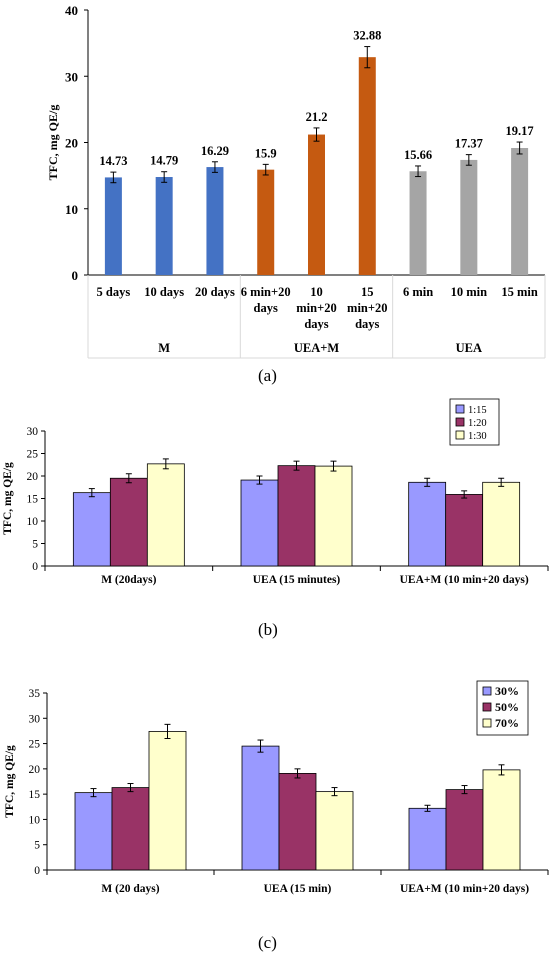 This screenshot has width=550, height=959. What do you see at coordinates (477, 410) in the screenshot?
I see `legend-label: 1:15` at bounding box center [477, 410].